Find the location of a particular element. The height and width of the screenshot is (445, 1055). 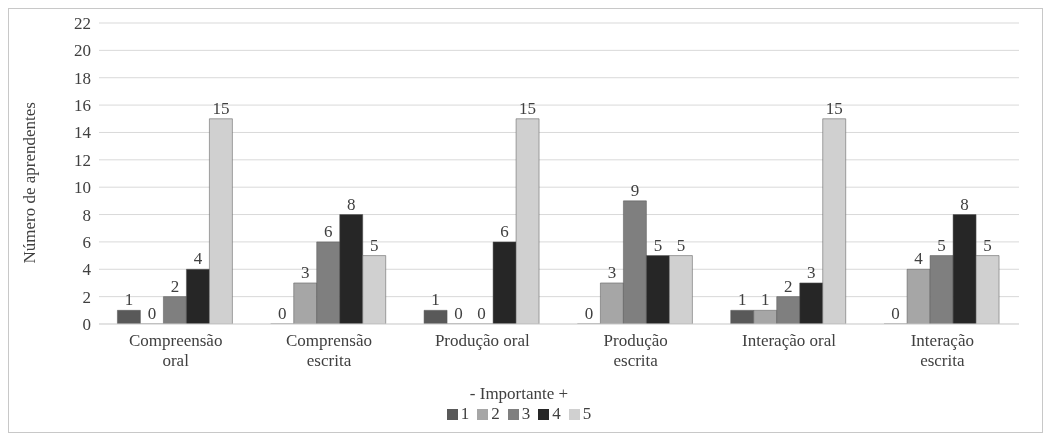

x-tick-label: Comprensão escrita is located at coordinates (329, 350).